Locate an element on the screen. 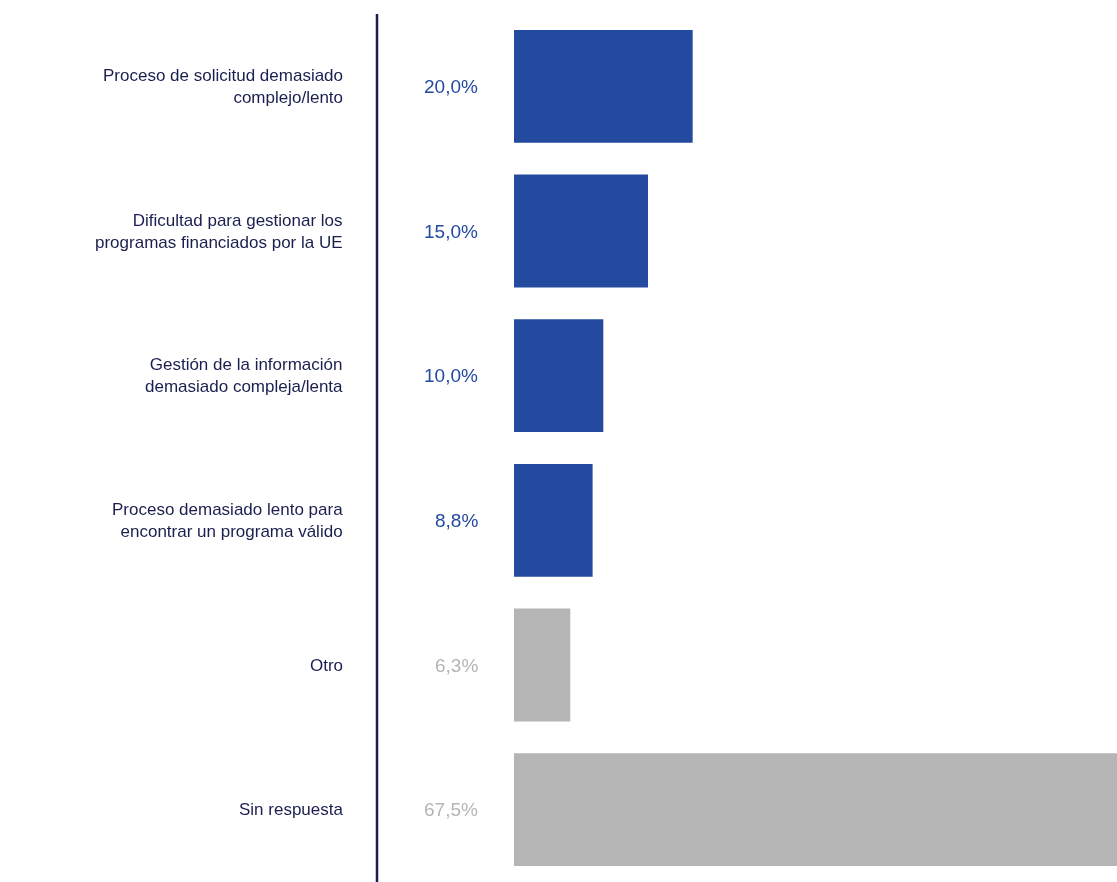 The width and height of the screenshot is (1117, 882). y-tick-label: Otro is located at coordinates (327, 665).